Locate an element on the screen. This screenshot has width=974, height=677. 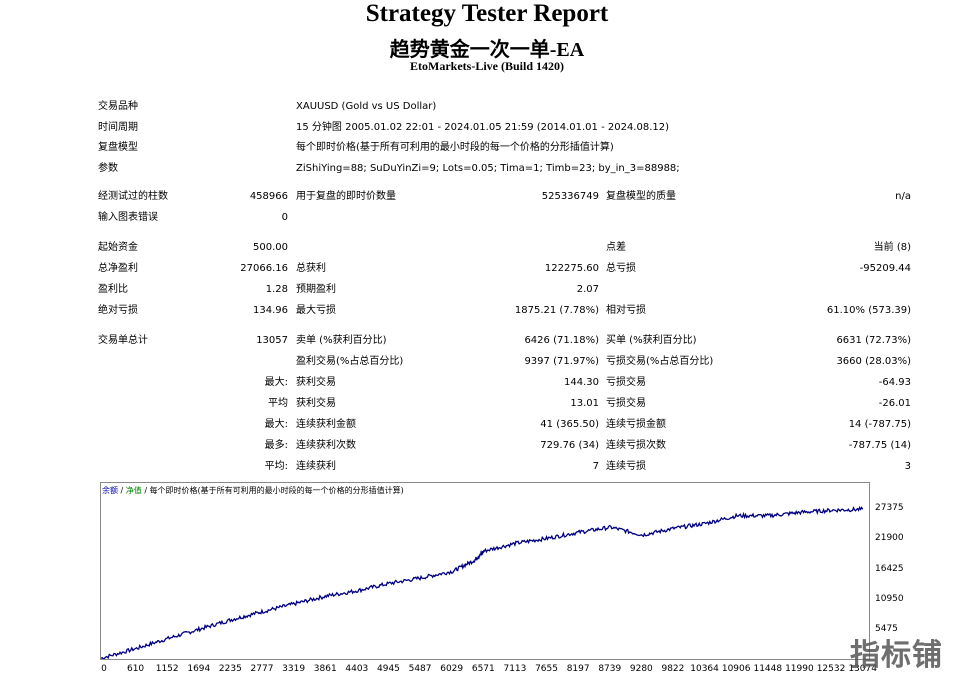
avg-win-label: 获利交易 is located at coordinates (316, 403).